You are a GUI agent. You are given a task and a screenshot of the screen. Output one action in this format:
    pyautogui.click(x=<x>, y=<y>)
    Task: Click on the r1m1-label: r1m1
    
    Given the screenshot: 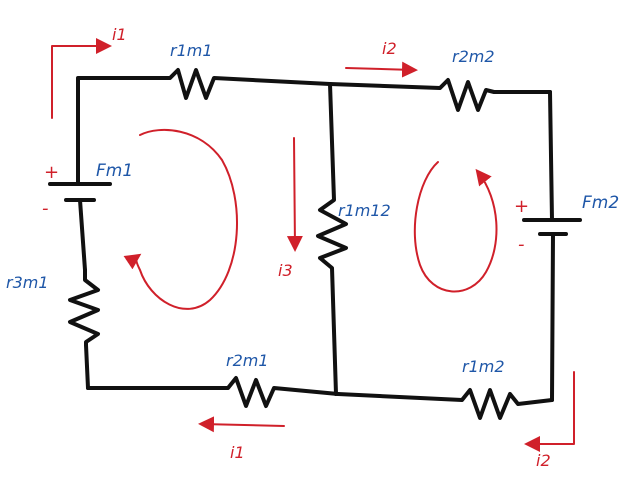 What is the action you would take?
    pyautogui.click(x=191, y=50)
    